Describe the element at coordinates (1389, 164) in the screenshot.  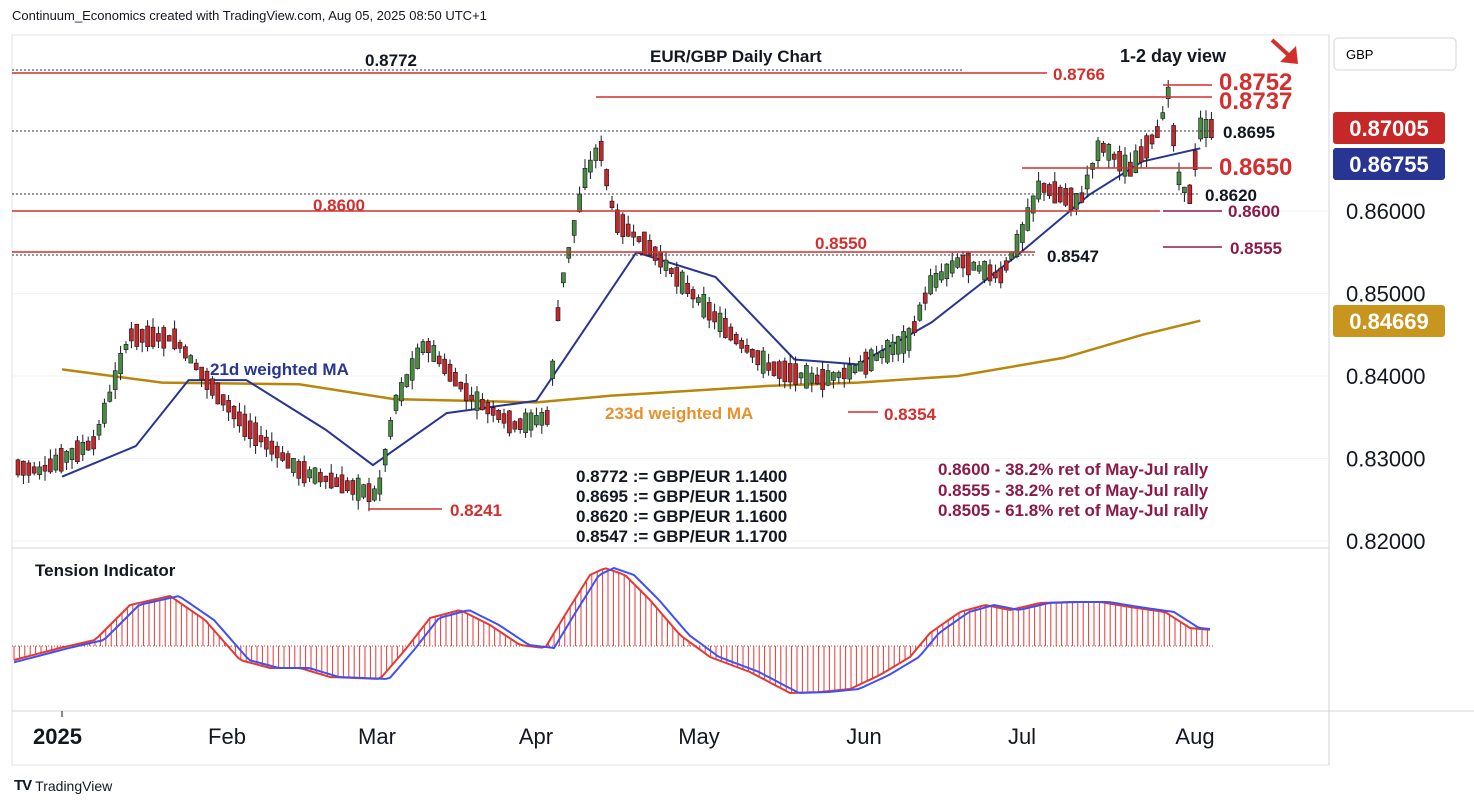
I see `ma21-price-value: 0.86755` at that location.